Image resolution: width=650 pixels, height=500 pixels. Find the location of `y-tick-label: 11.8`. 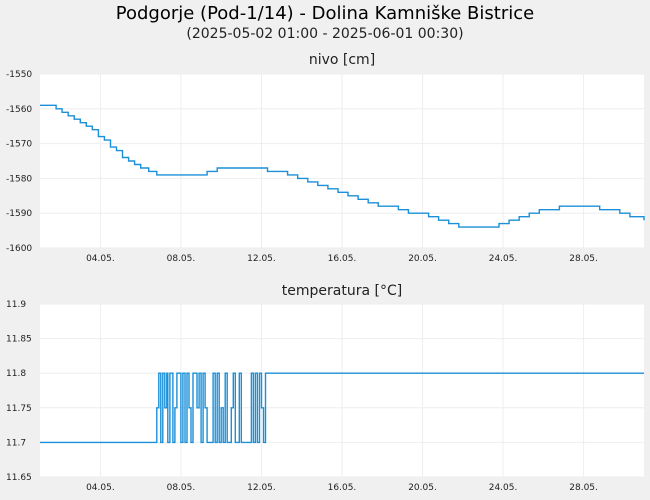

y-tick-label: 11.8 is located at coordinates (16, 374).